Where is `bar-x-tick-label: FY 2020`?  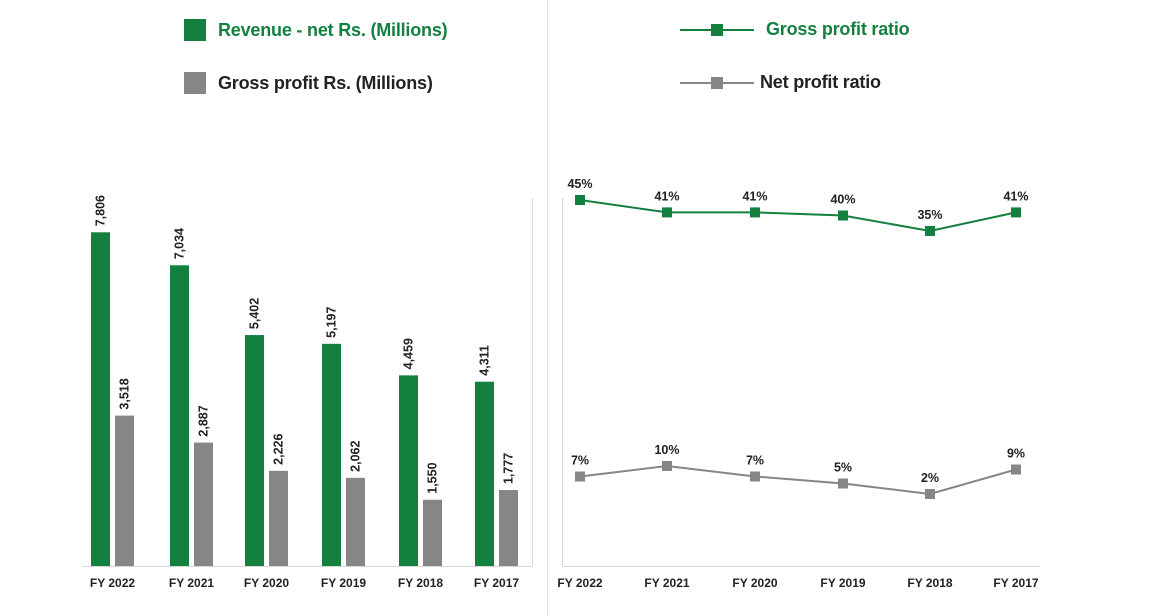 bar-x-tick-label: FY 2020 is located at coordinates (266, 583).